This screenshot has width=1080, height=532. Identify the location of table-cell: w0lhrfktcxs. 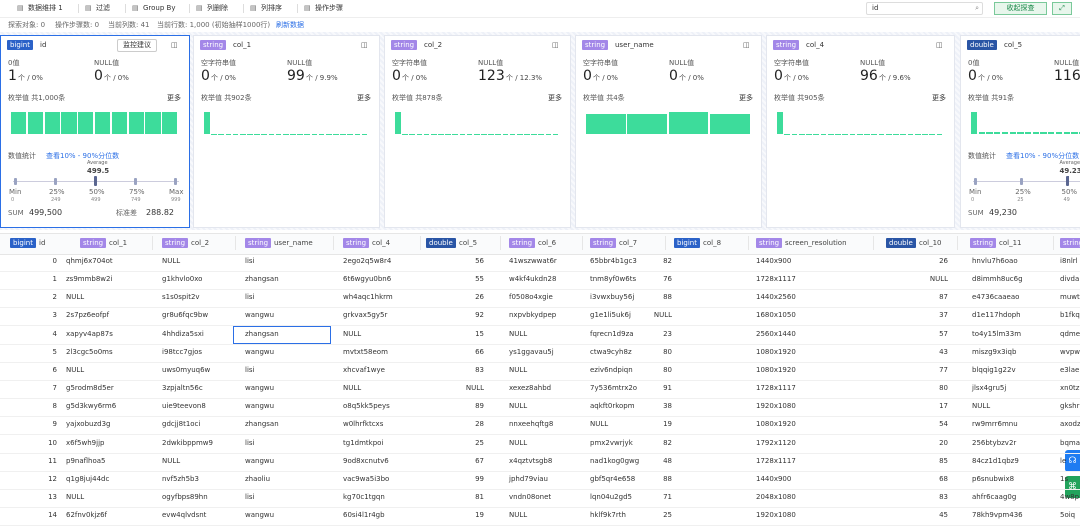
(363, 424).